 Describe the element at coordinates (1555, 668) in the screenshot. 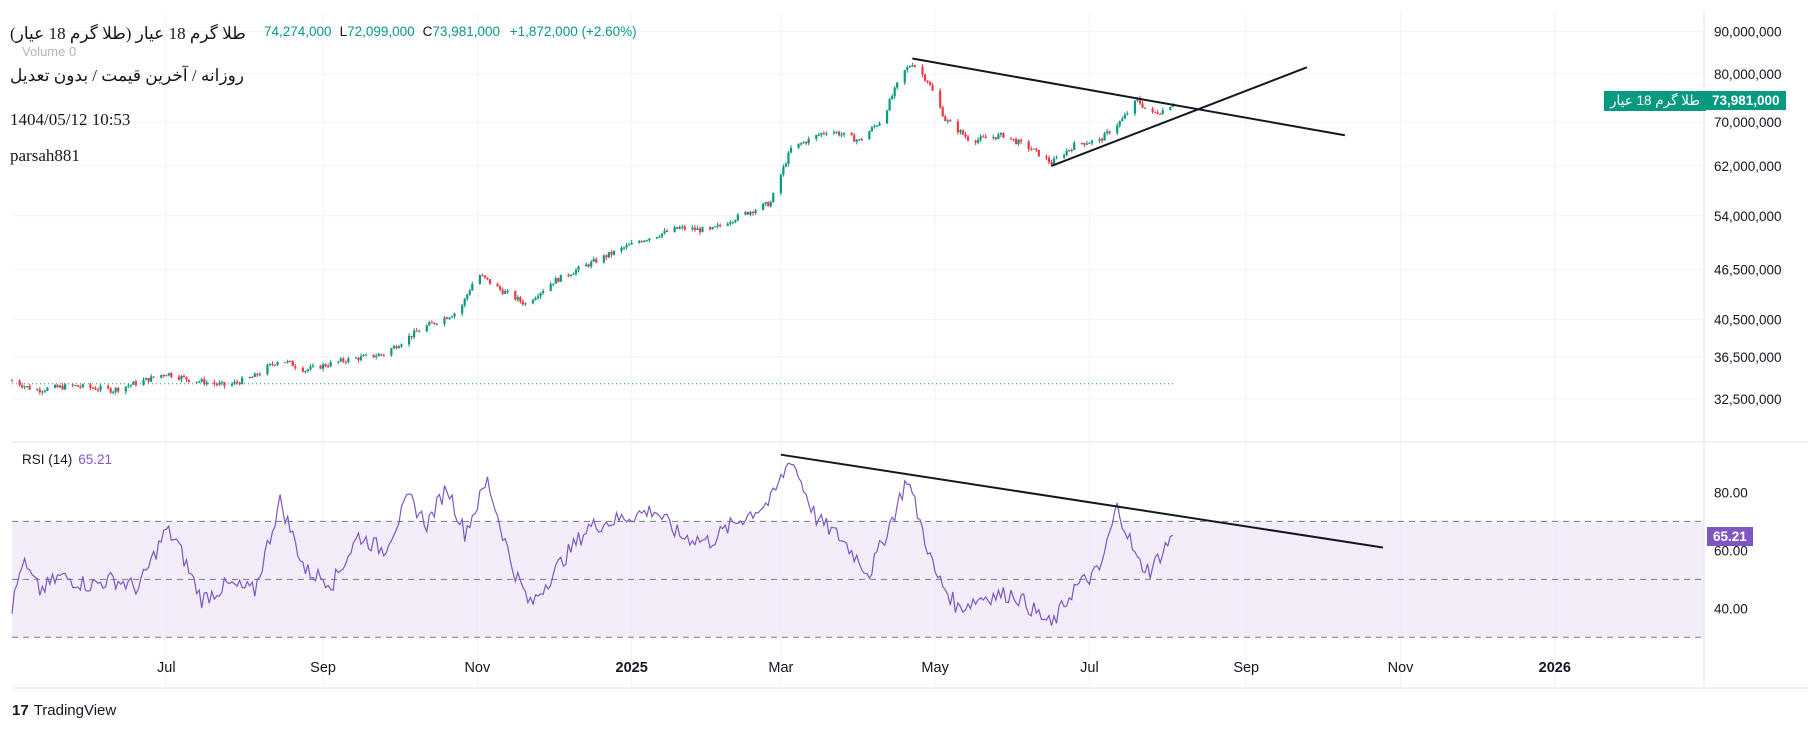

I see `x-tick-label: 2026` at that location.